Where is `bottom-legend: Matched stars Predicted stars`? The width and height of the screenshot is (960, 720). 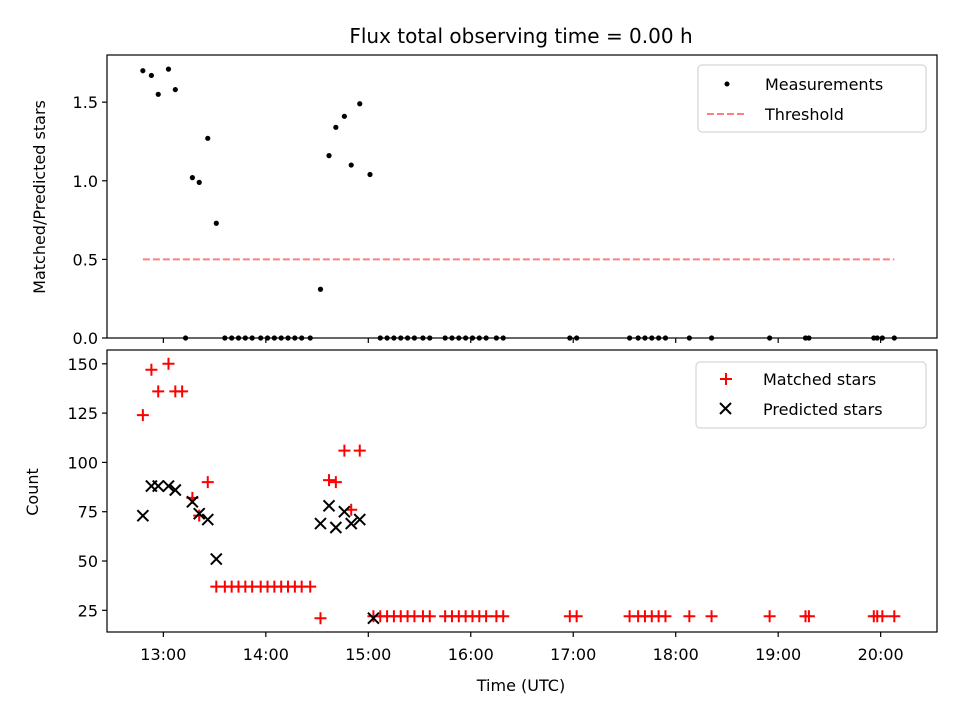
bottom-legend: Matched stars Predicted stars is located at coordinates (811, 395).